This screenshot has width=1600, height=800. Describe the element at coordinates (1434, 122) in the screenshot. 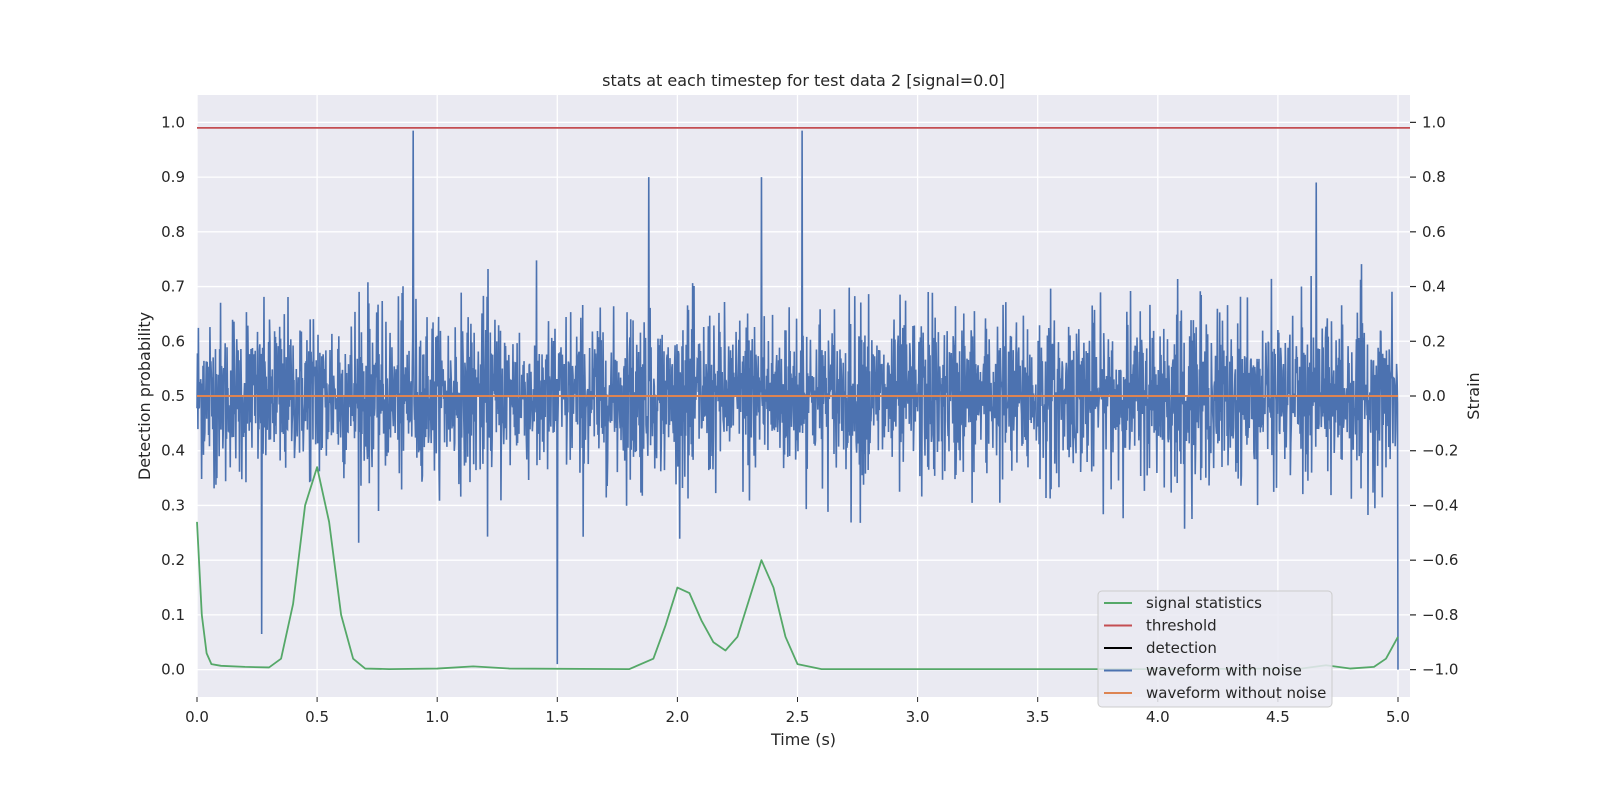

I see `y2-tick-label: 1.0` at that location.